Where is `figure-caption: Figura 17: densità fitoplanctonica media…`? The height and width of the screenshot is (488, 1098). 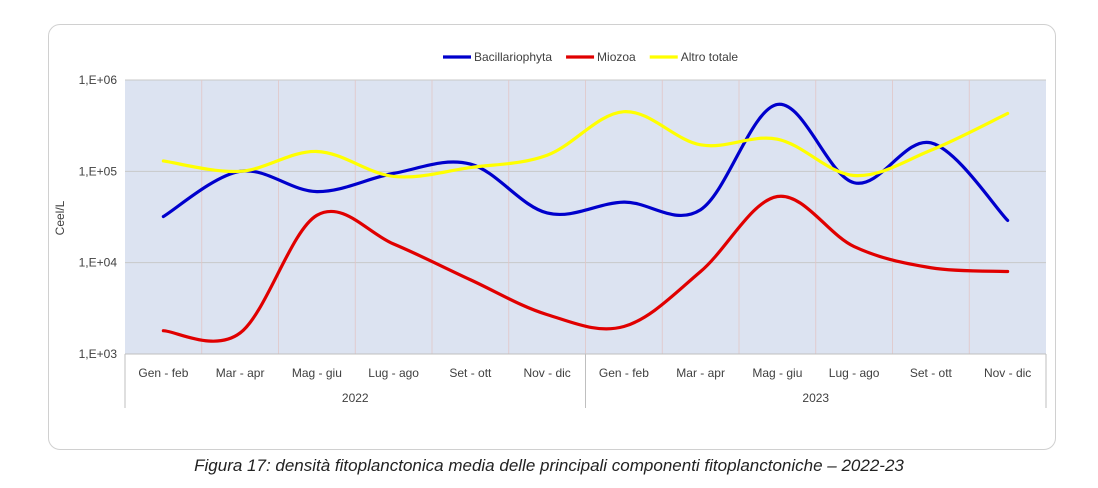
figure-caption: Figura 17: densità fitoplanctonica media… is located at coordinates (549, 465).